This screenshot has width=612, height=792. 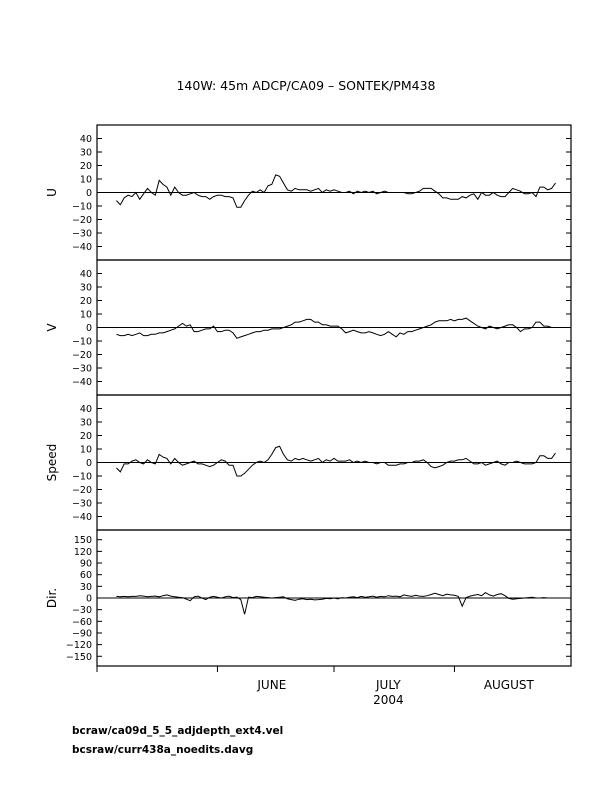 I want to click on panel-speed-series-line, so click(x=336, y=461).